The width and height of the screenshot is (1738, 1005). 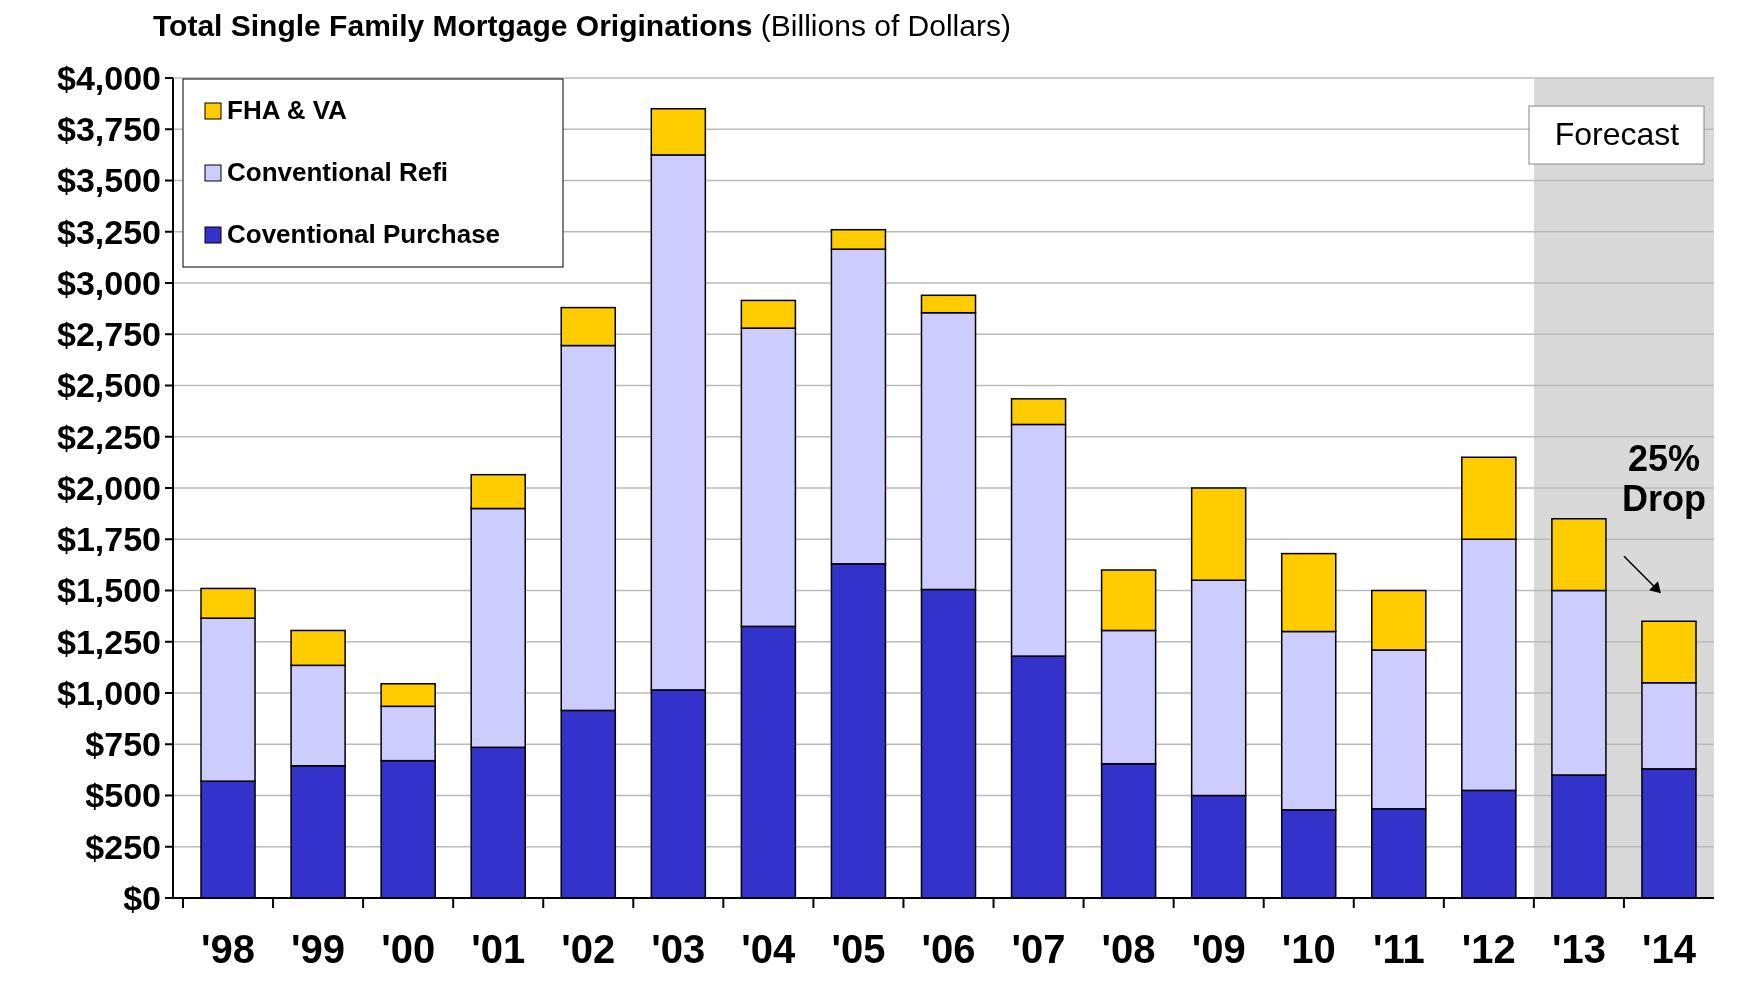 What do you see at coordinates (109, 77) in the screenshot?
I see `y-tick-label: $4,000` at bounding box center [109, 77].